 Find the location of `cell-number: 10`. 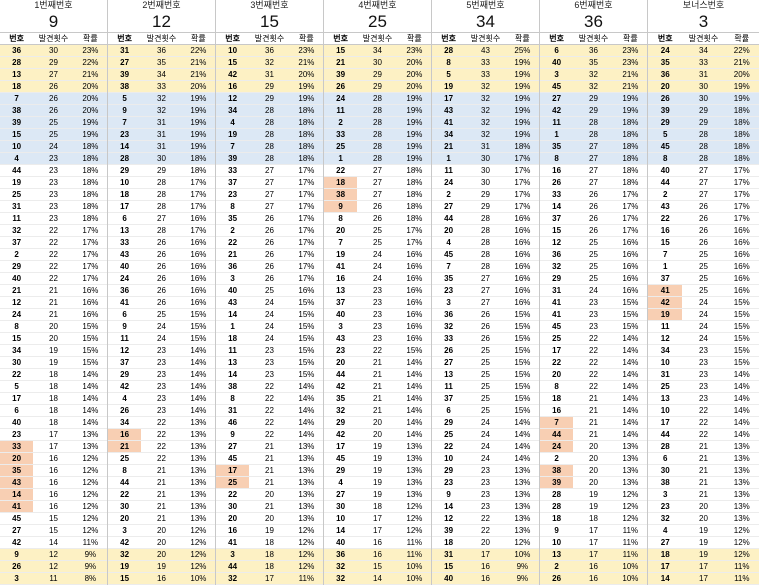

cell-number: 10 is located at coordinates (17, 146).